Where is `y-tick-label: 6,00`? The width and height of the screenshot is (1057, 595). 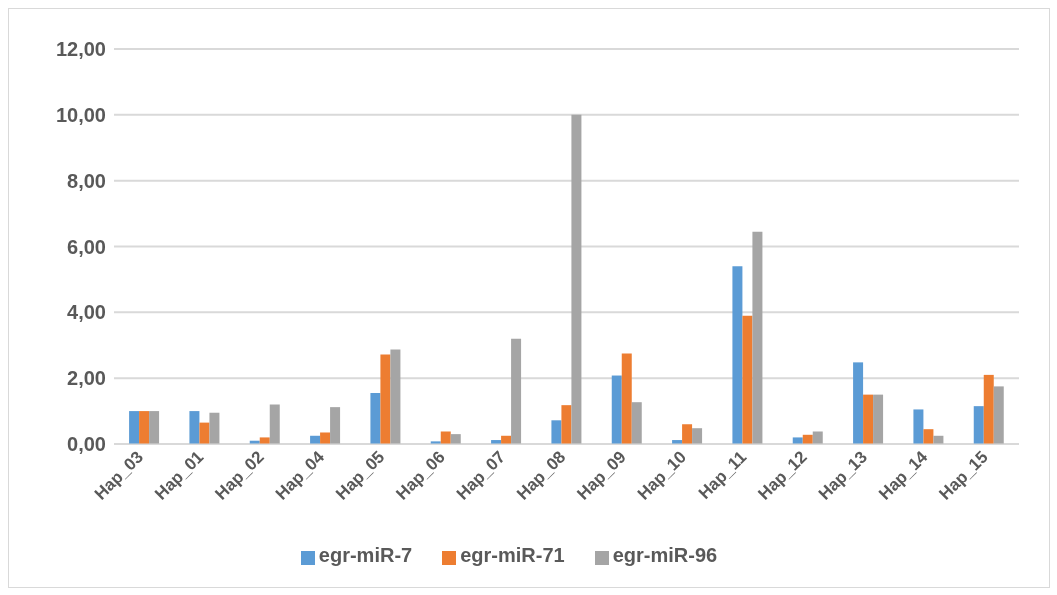
y-tick-label: 6,00 is located at coordinates (86, 246).